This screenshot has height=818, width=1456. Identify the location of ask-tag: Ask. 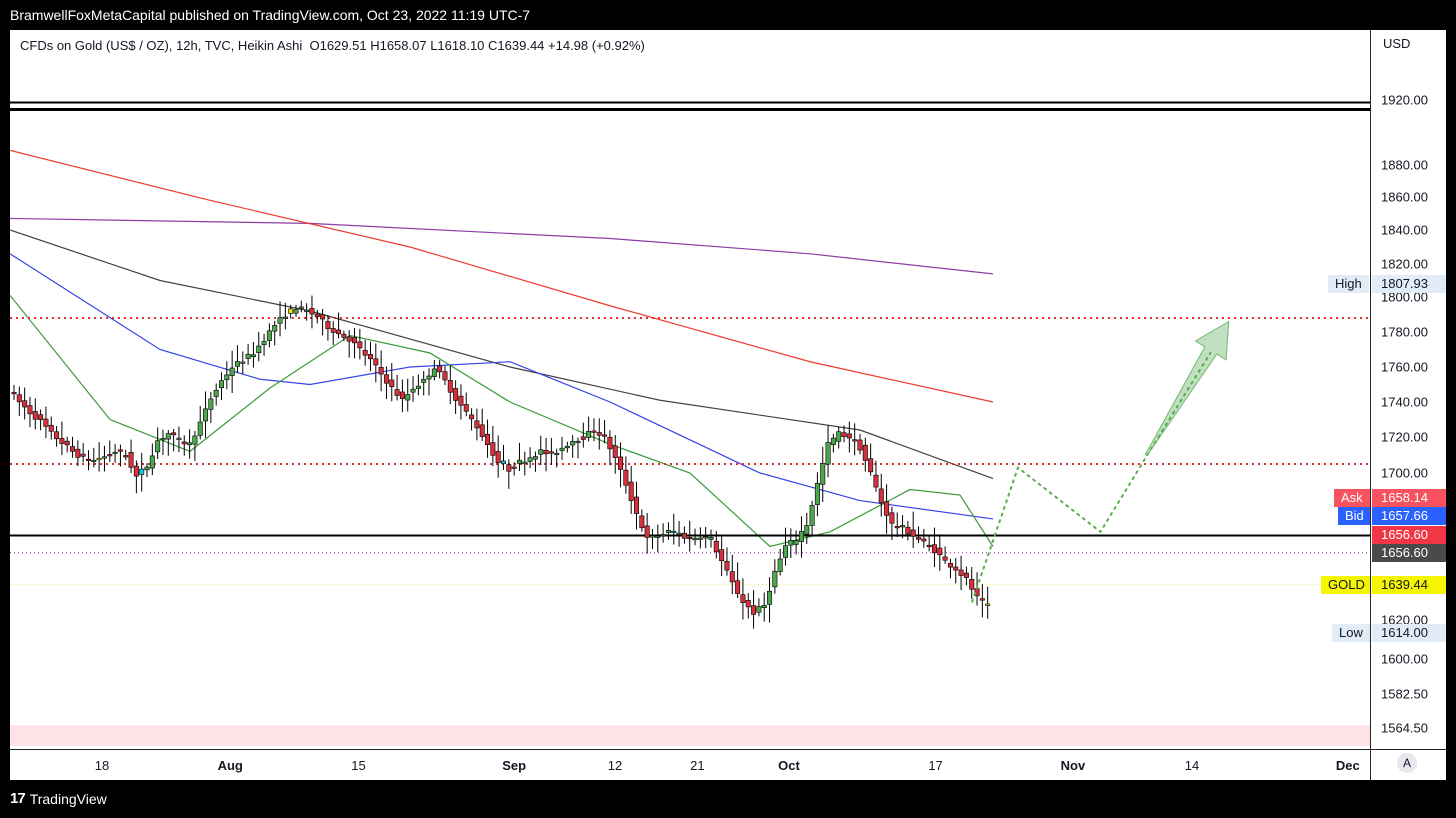
(1352, 498).